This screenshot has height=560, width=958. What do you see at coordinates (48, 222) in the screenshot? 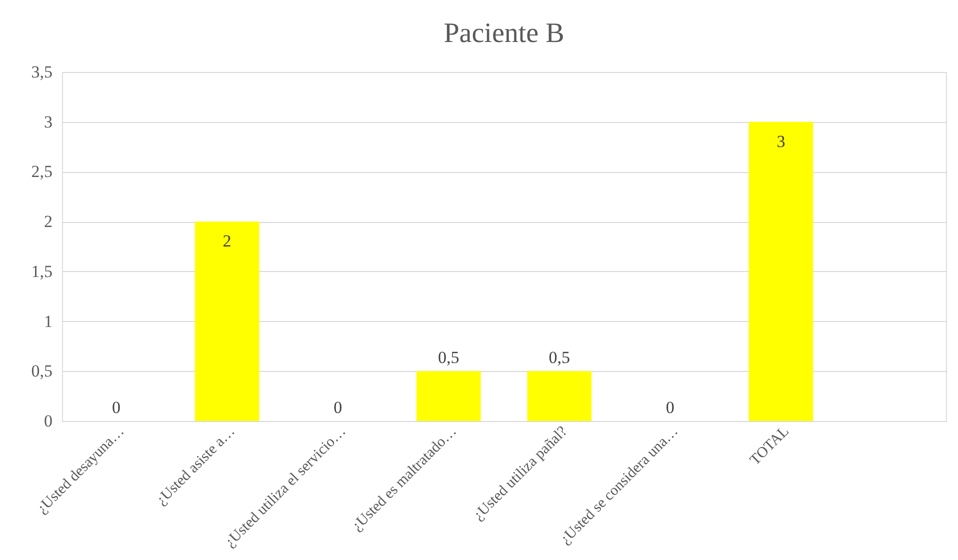
I see `y-tick-label: 2` at bounding box center [48, 222].